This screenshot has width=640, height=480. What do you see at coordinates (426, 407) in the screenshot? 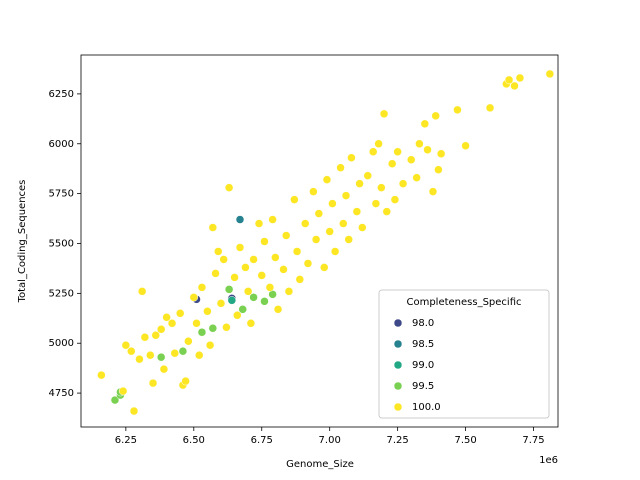
I see `legend-label: 100.0` at bounding box center [426, 407].